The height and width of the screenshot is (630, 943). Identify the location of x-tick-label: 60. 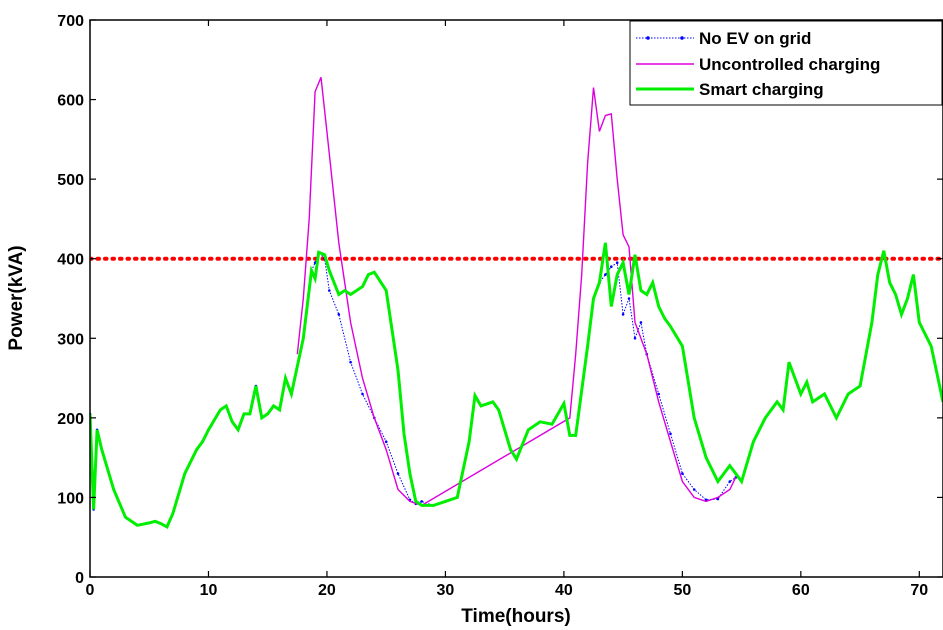
(801, 590).